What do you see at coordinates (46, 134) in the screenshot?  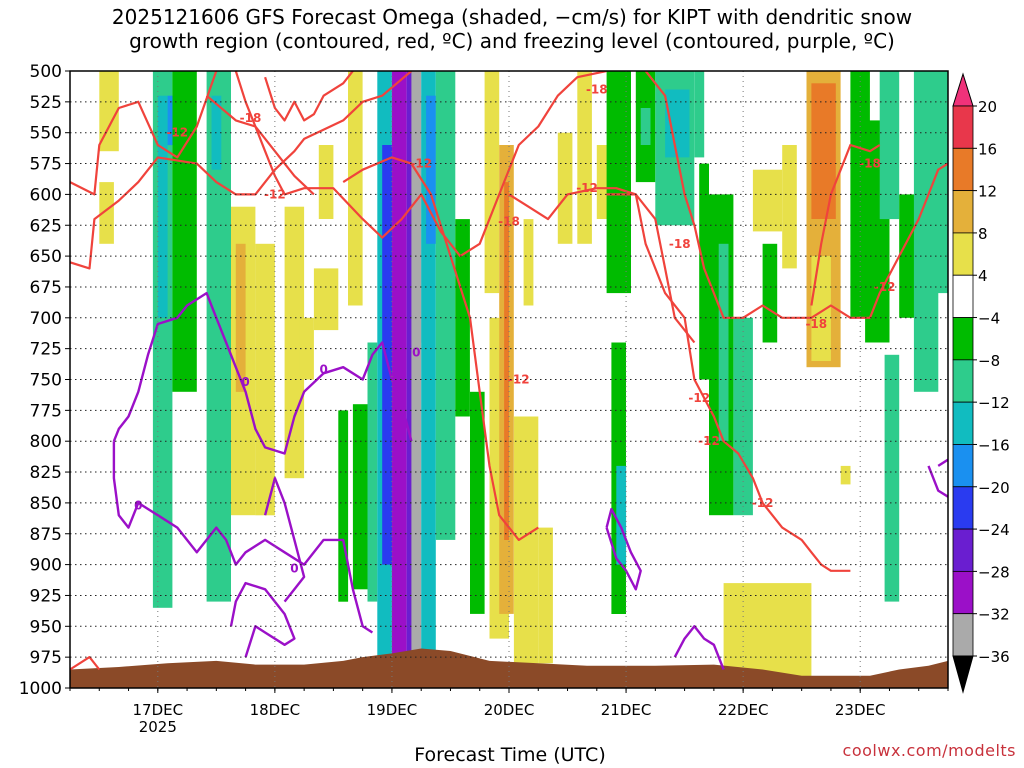 I see `y-tick-label: 550` at bounding box center [46, 134].